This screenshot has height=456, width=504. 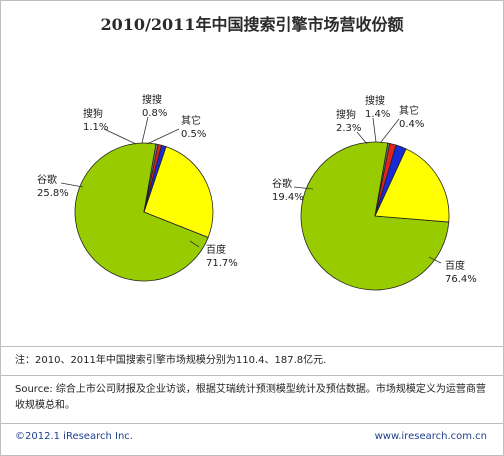 I want to click on divider-bottom, so click(x=252, y=423).